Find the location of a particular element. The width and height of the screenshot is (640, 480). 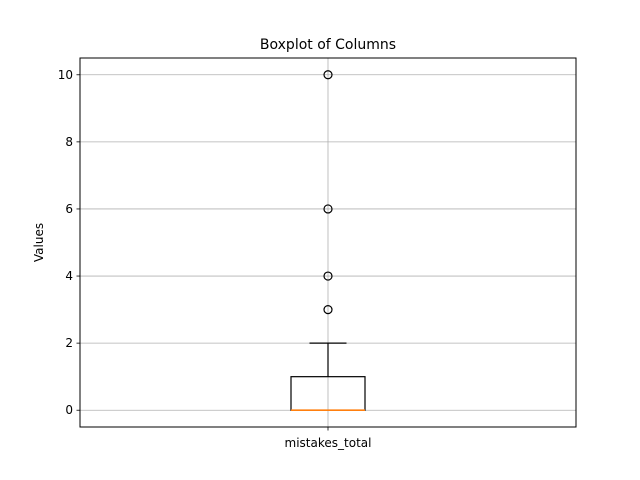

y-tick-label: 10 is located at coordinates (65, 75).